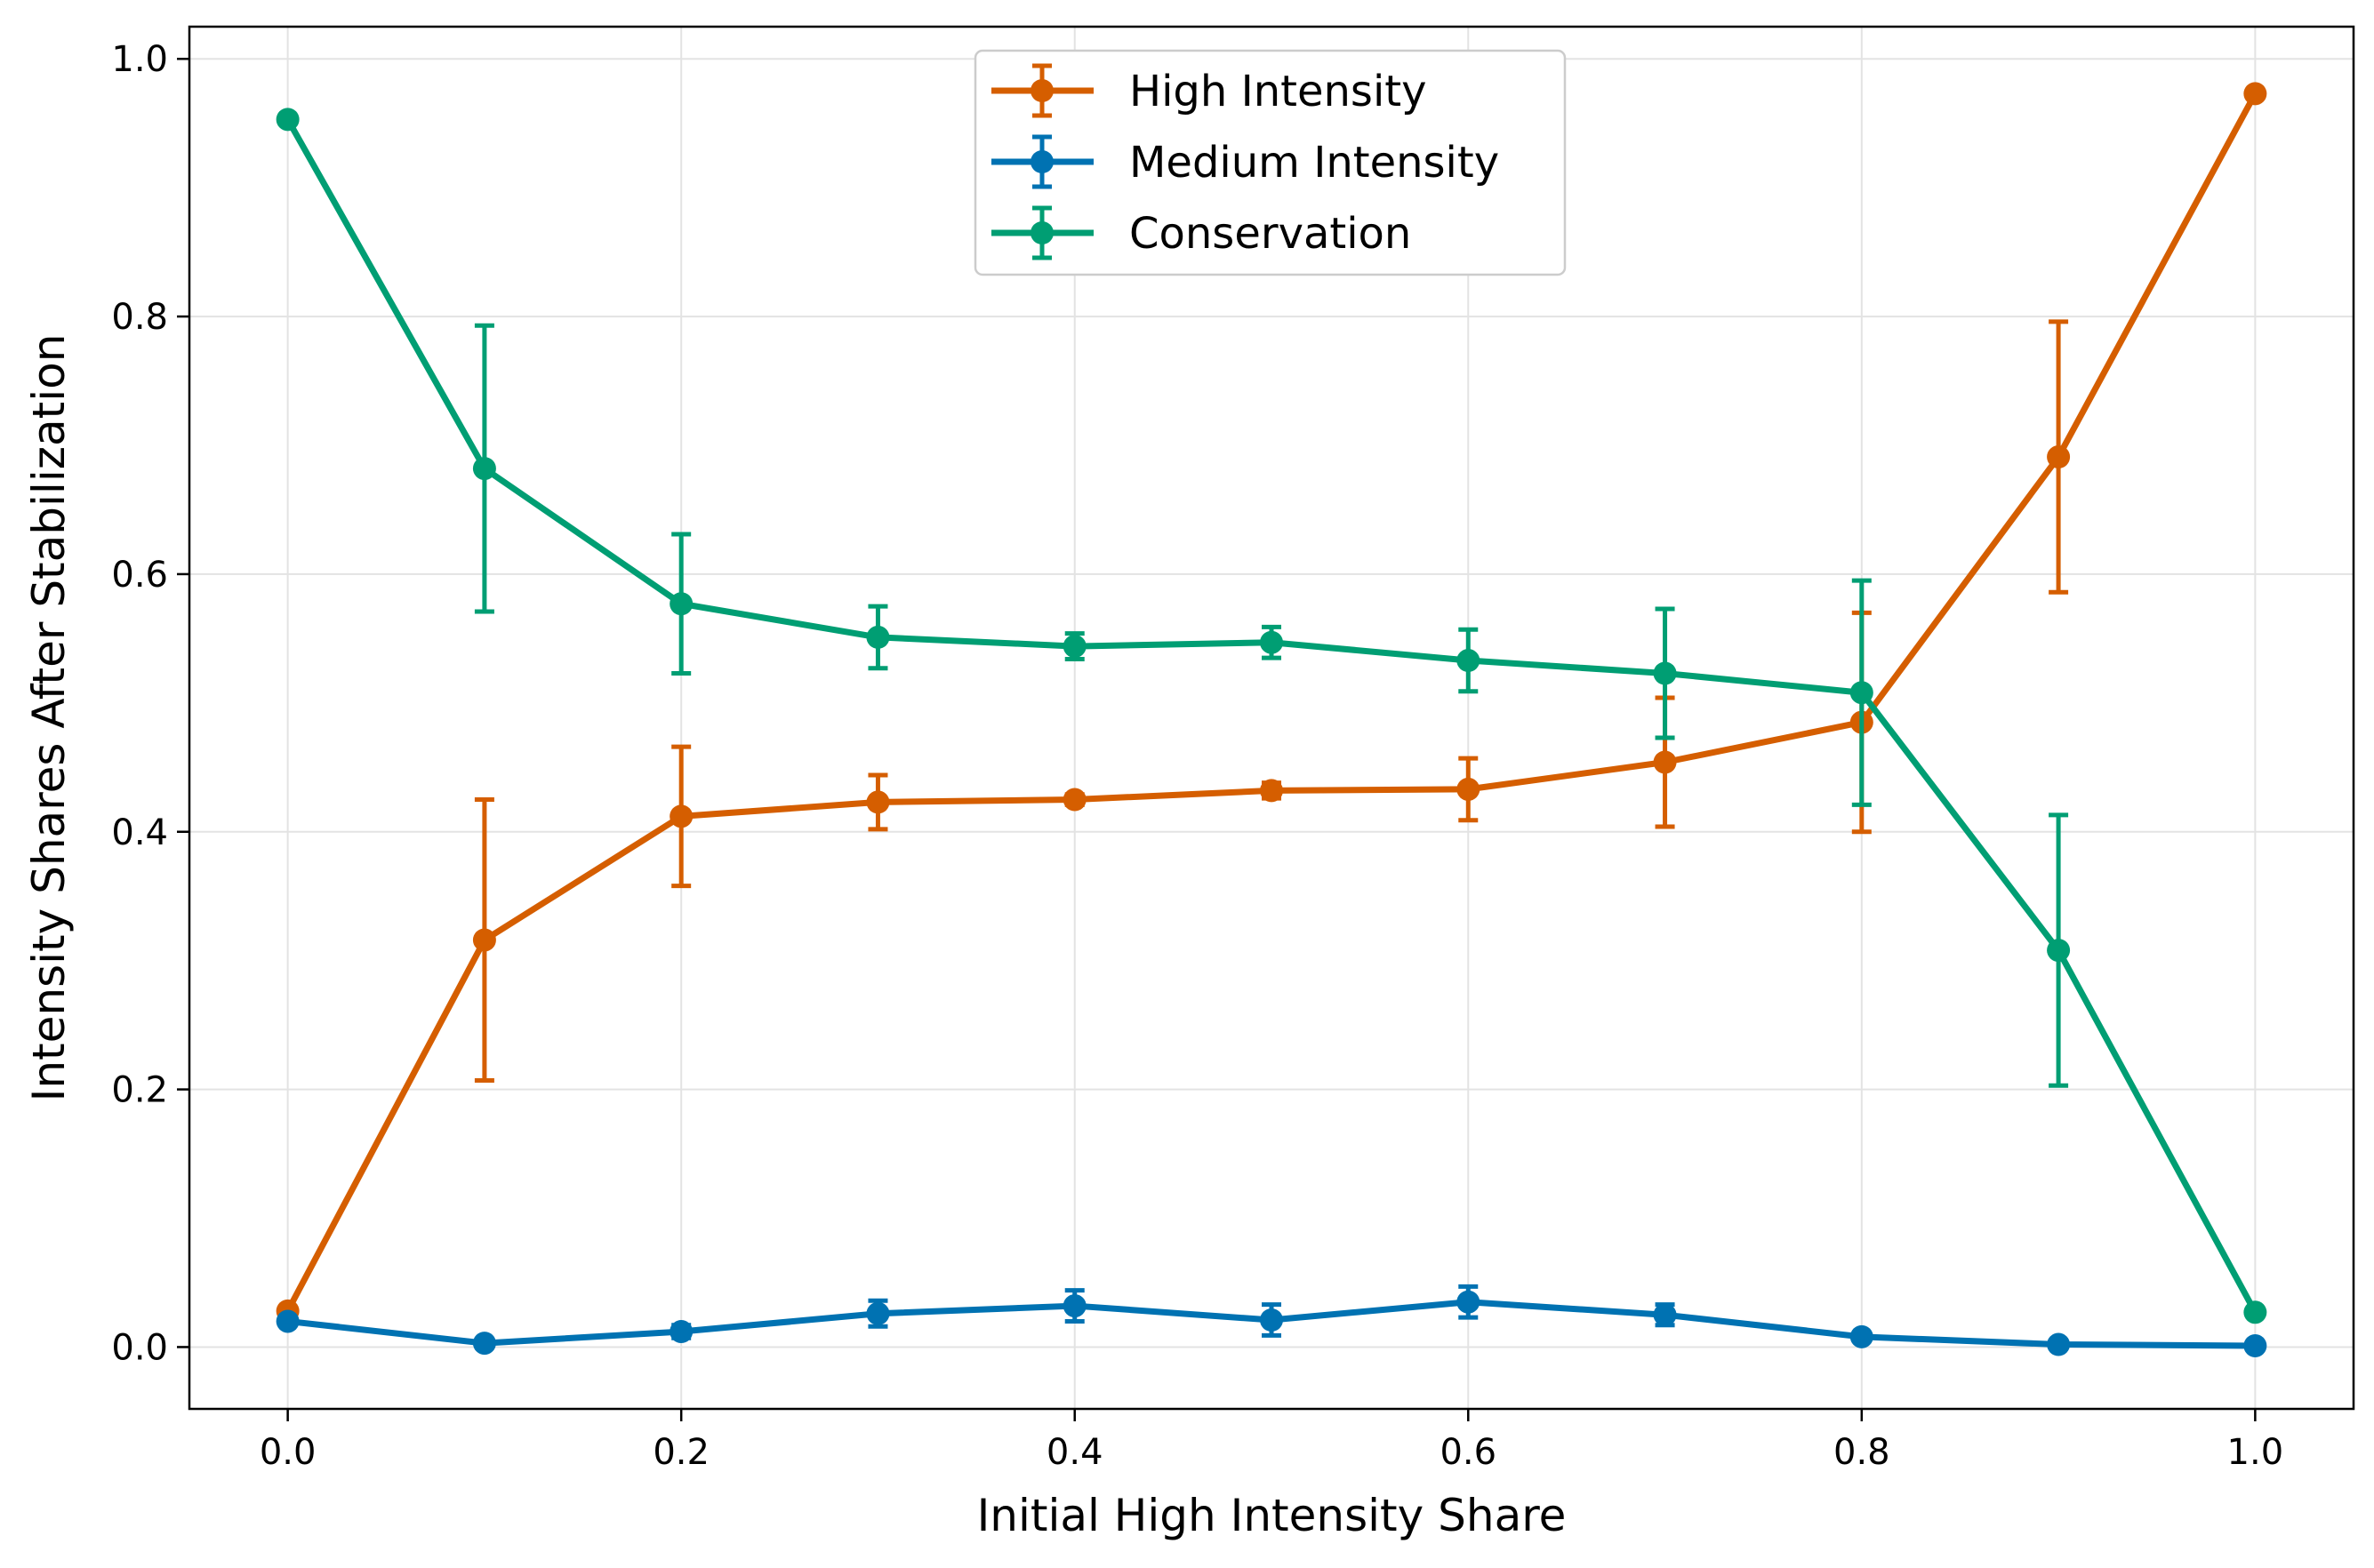  Describe the element at coordinates (681, 1452) in the screenshot. I see `x-tick-label: 0.2` at that location.